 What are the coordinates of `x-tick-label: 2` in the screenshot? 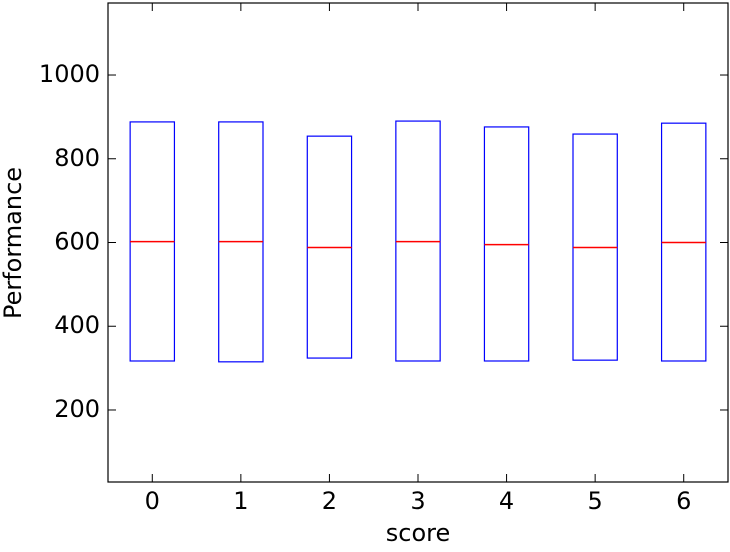 It's located at (329, 501).